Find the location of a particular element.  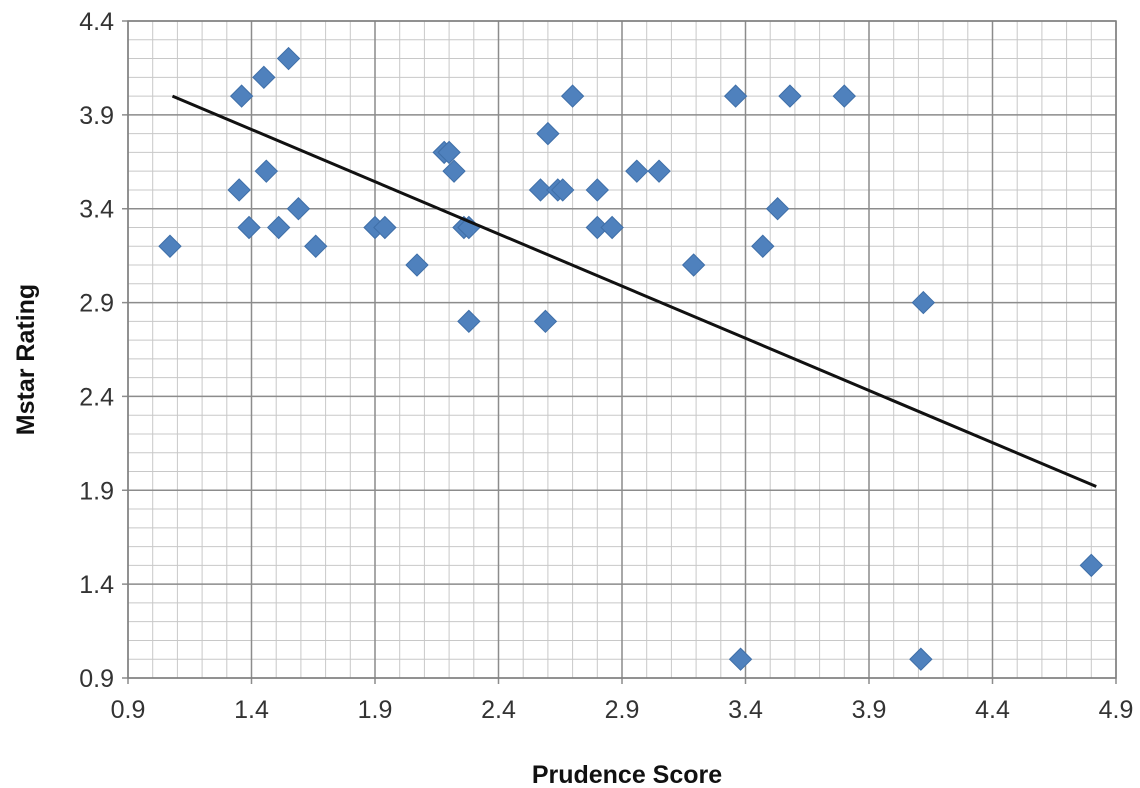

y-tick-label: 0.9 is located at coordinates (96, 679).